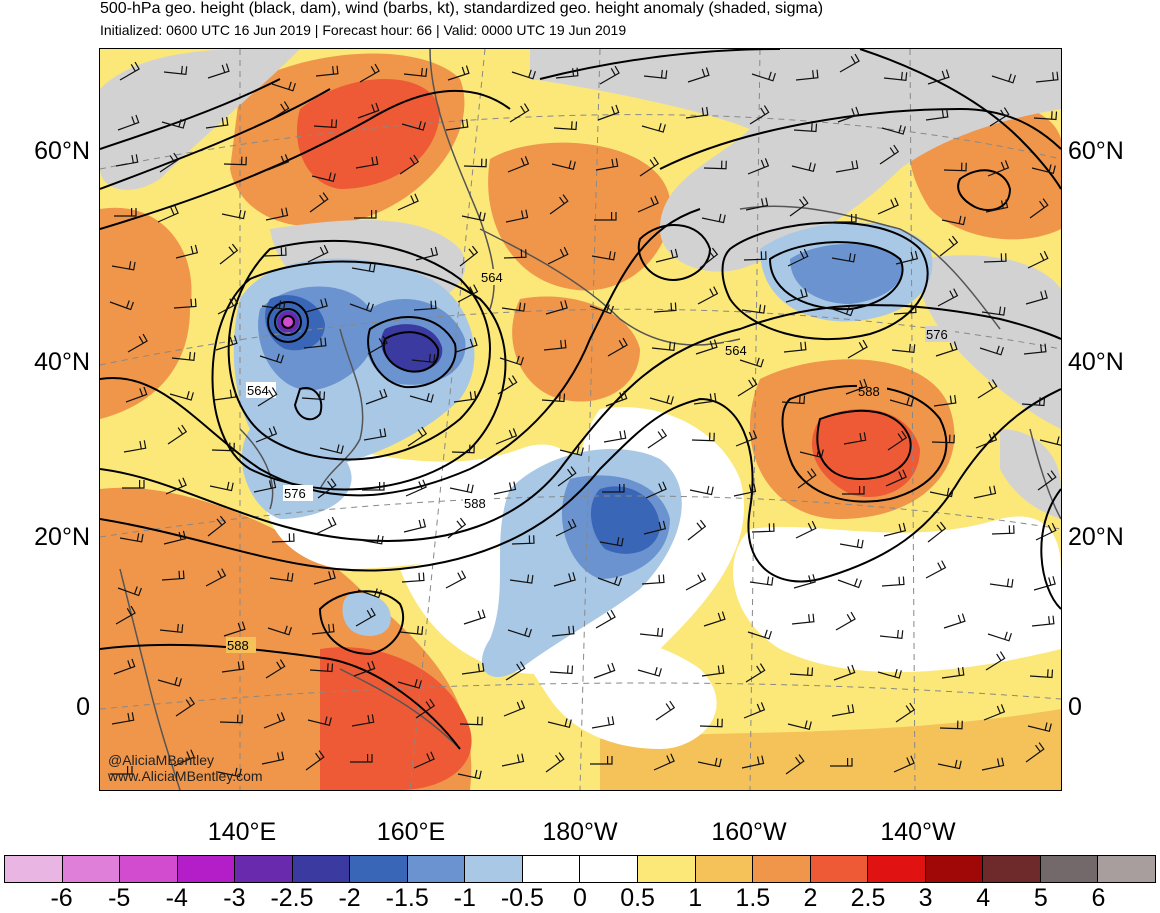 The image size is (1160, 913). What do you see at coordinates (897, 594) in the screenshot?
I see `anomaly-neutral-east` at bounding box center [897, 594].